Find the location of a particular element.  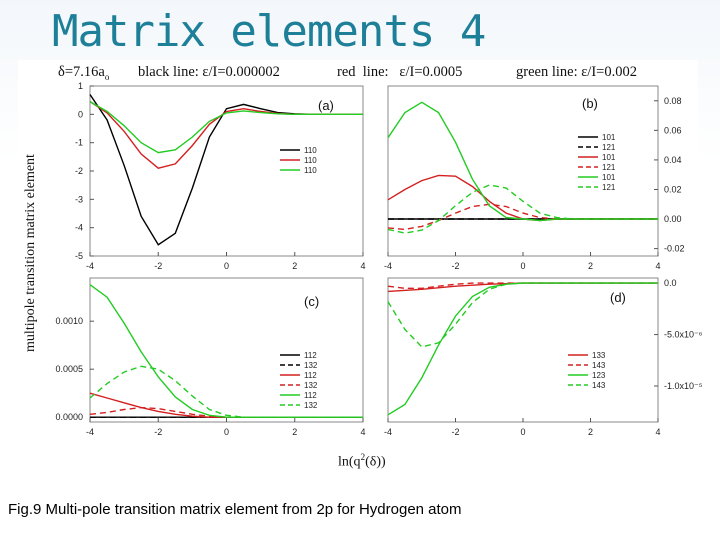

legend-label: 133 is located at coordinates (599, 355).